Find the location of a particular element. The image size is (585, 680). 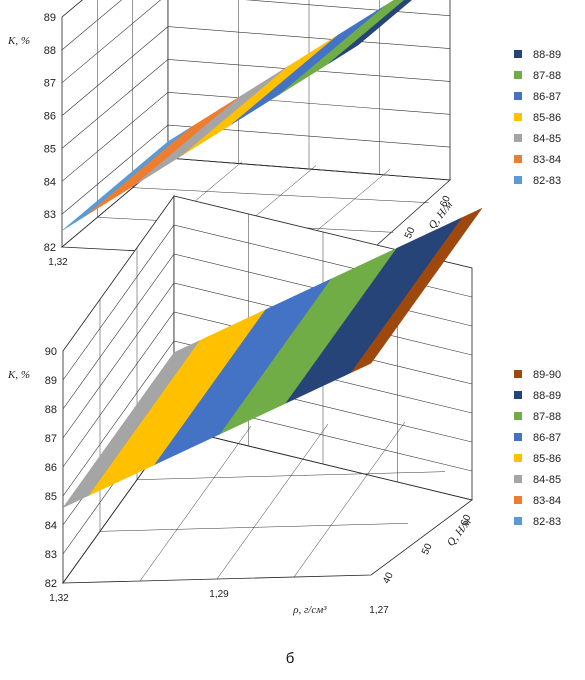

legend: 89-90 88-89 87-88 86-87 85-86 84-85 83-84 82-83 is located at coordinates (537, 448).